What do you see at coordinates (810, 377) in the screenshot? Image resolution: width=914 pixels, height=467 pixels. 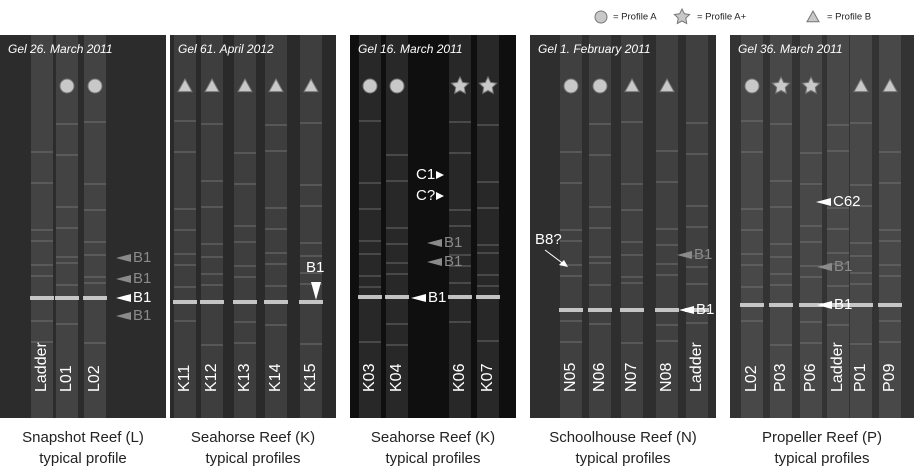 I see `lane-label: P06` at bounding box center [810, 377].